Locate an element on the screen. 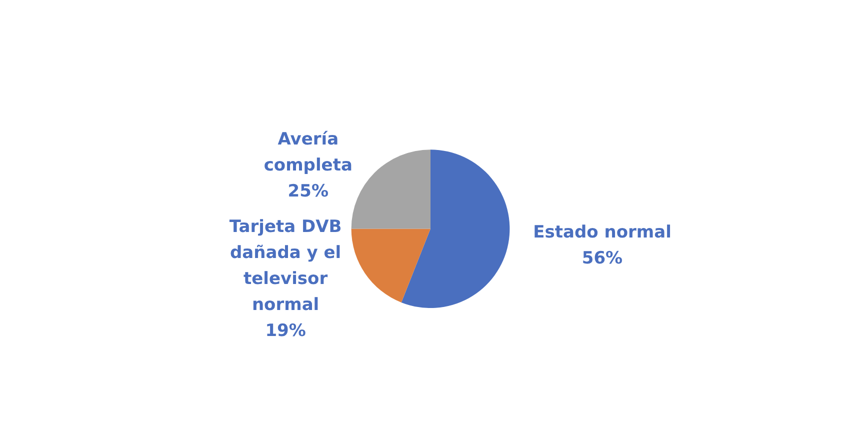 The width and height of the screenshot is (861, 440). slice-label: Tarjeta DVB dañada y el televisor normal is located at coordinates (285, 265).